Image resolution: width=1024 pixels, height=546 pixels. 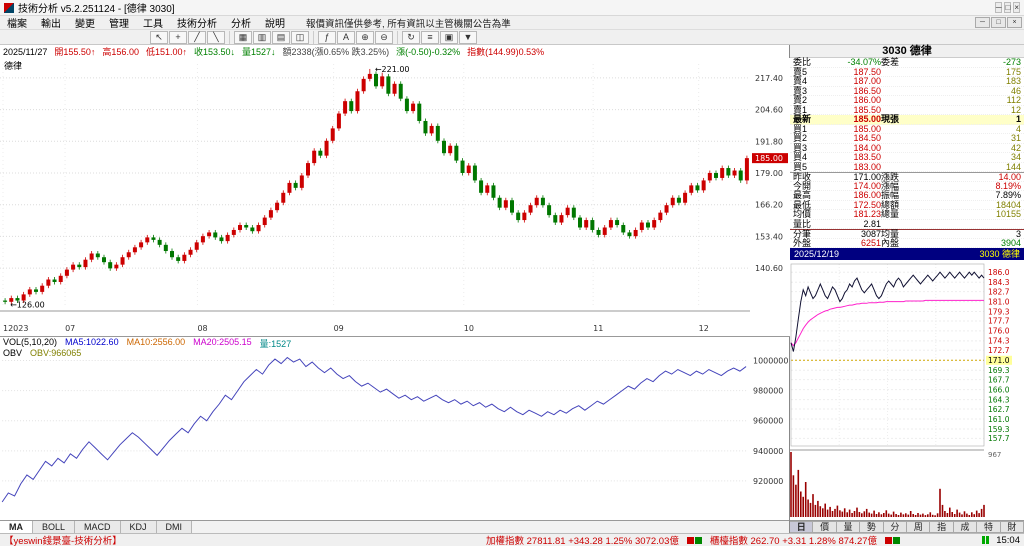 What do you see at coordinates (119, 24) in the screenshot?
I see `menu-item-管理: 管理` at bounding box center [119, 24].